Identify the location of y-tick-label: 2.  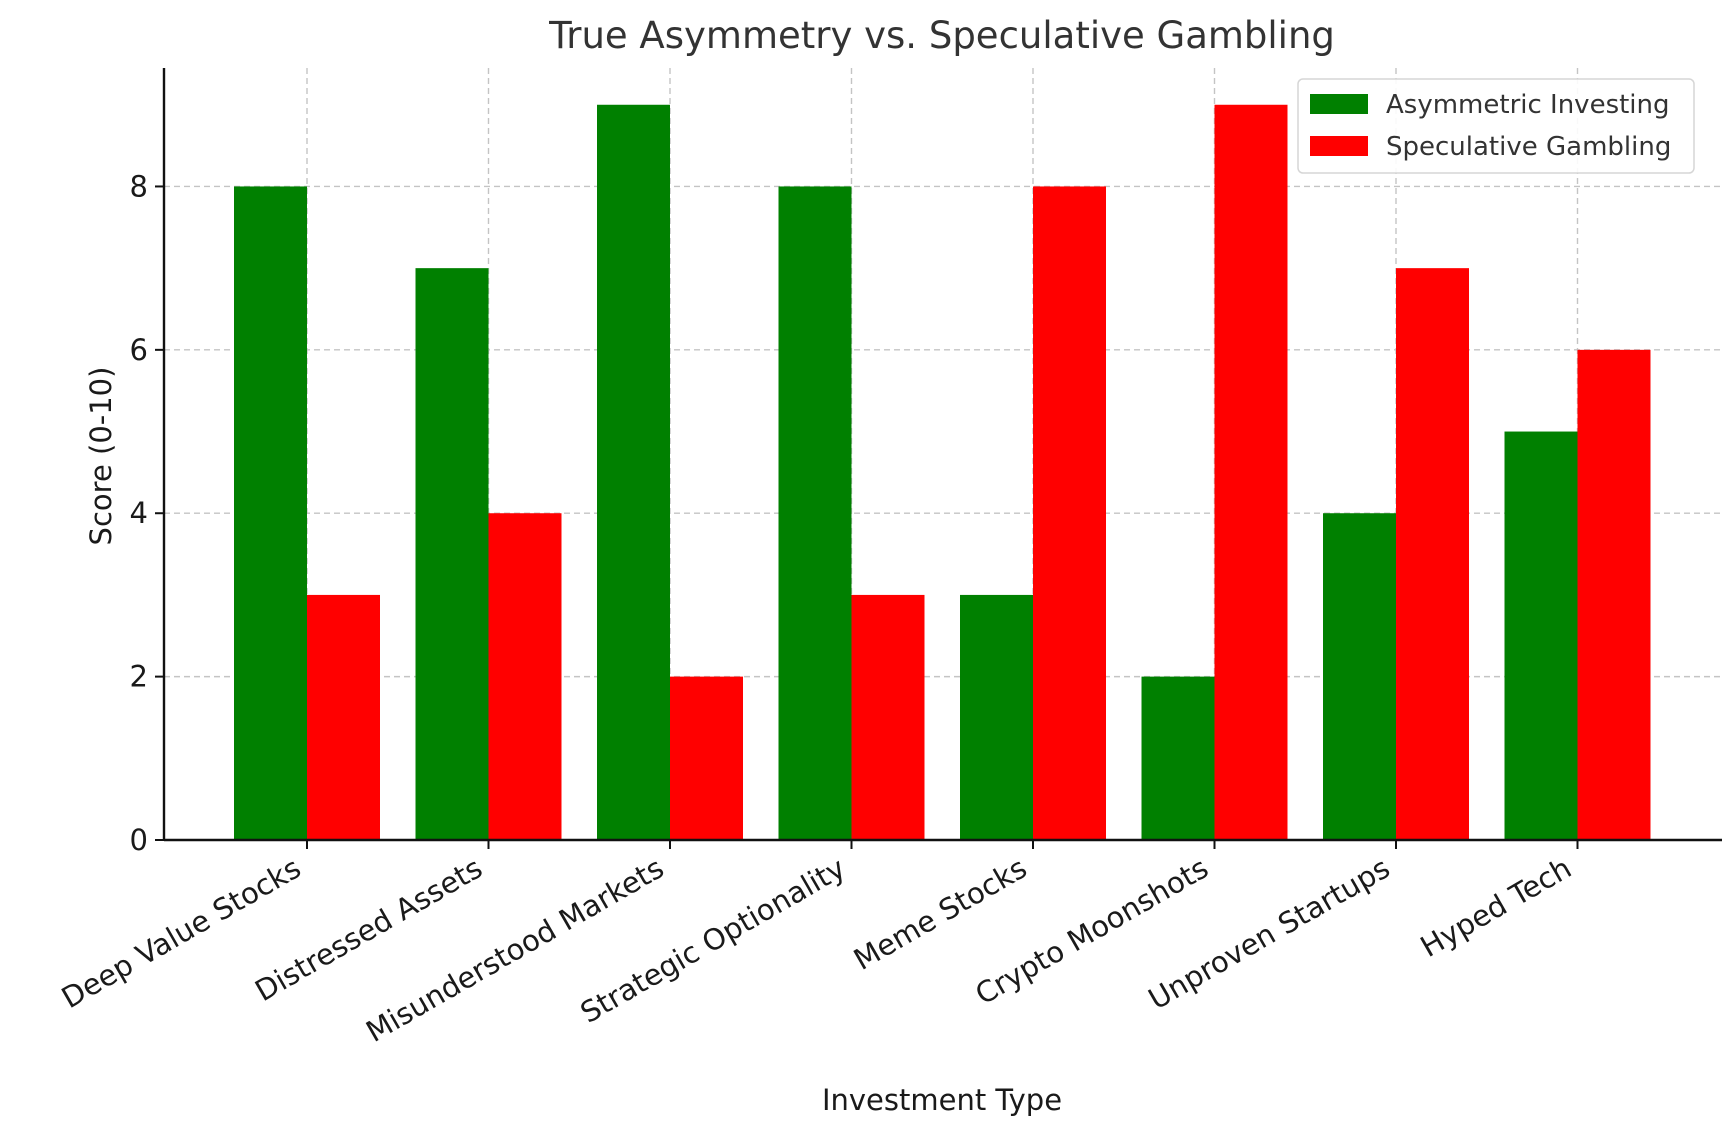
(139, 677).